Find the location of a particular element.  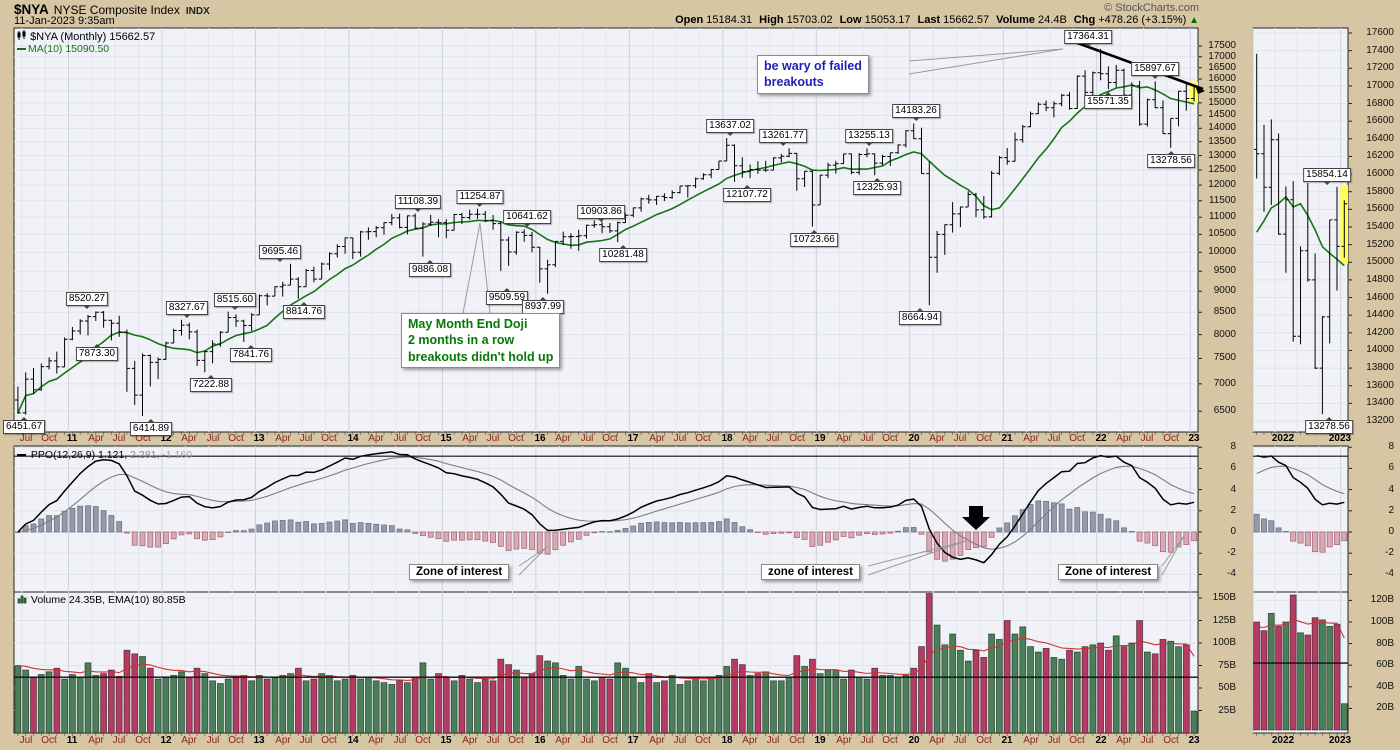

ppo-signal-line is located at coordinates (1300, 480).